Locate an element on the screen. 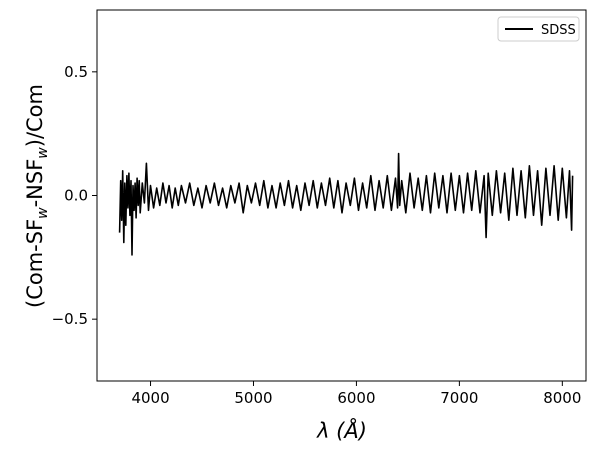 Image resolution: width=602 pixels, height=452 pixels. legend-label-sdss: SDSS is located at coordinates (558, 30).